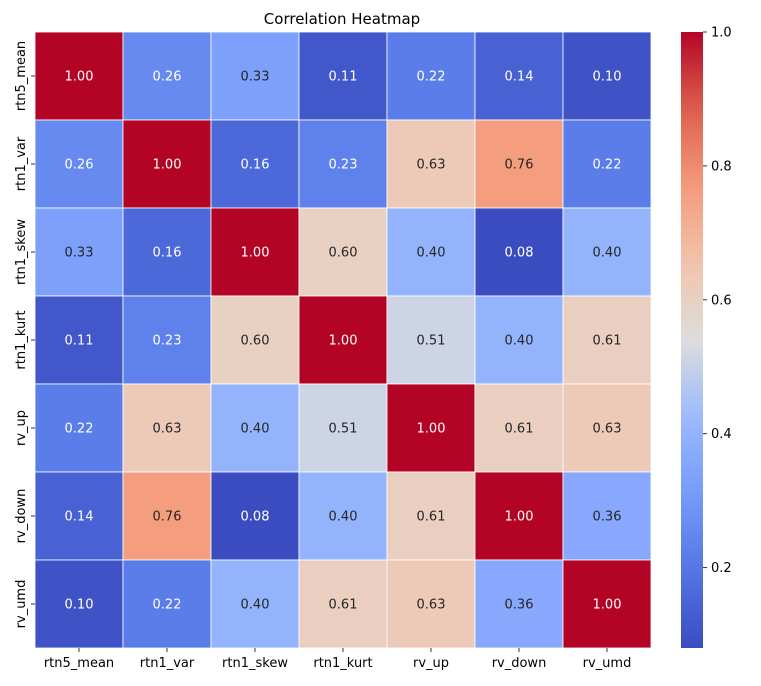 The image size is (761, 686). I want to click on heatmap-cell-rtn1_kurt-rv_umd, so click(607, 340).